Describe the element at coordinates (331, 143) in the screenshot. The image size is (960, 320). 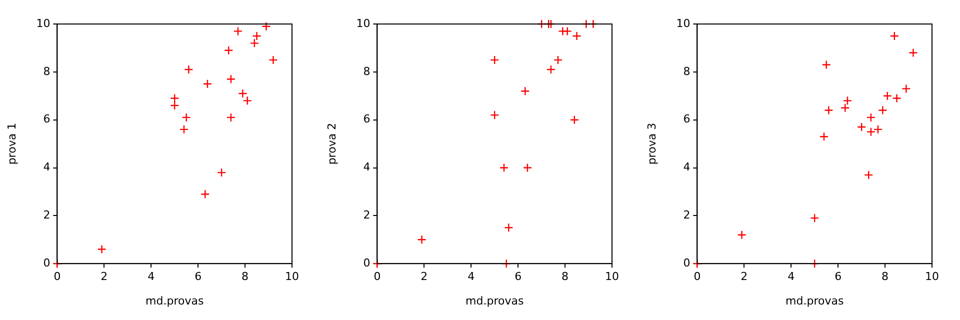
I see `y-axis-title: prova 2` at that location.